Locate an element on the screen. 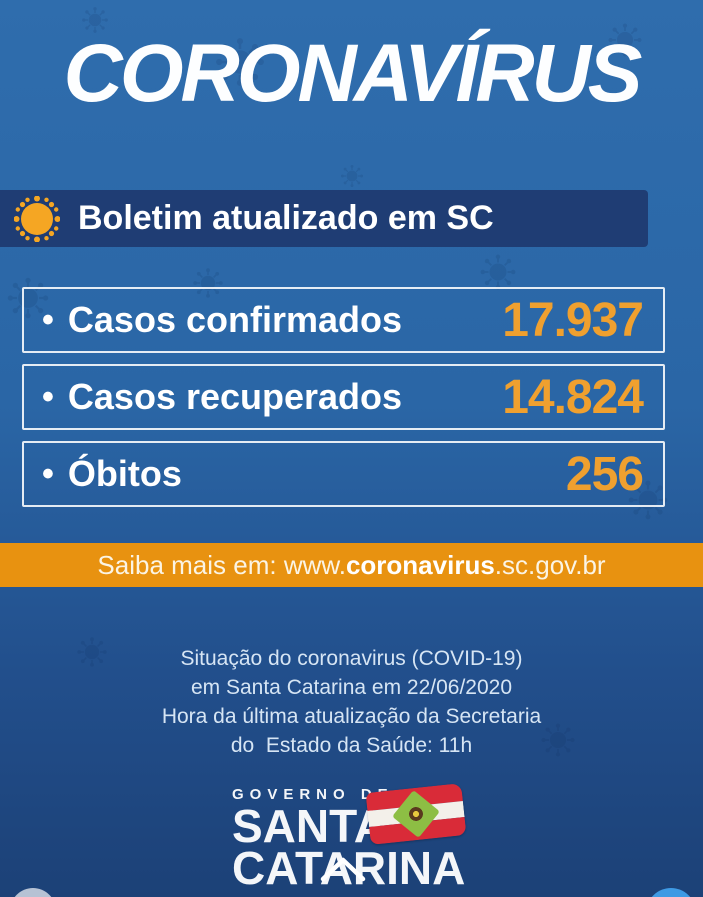 Image resolution: width=703 pixels, height=897 pixels. bottom-left-button is located at coordinates (33, 892).